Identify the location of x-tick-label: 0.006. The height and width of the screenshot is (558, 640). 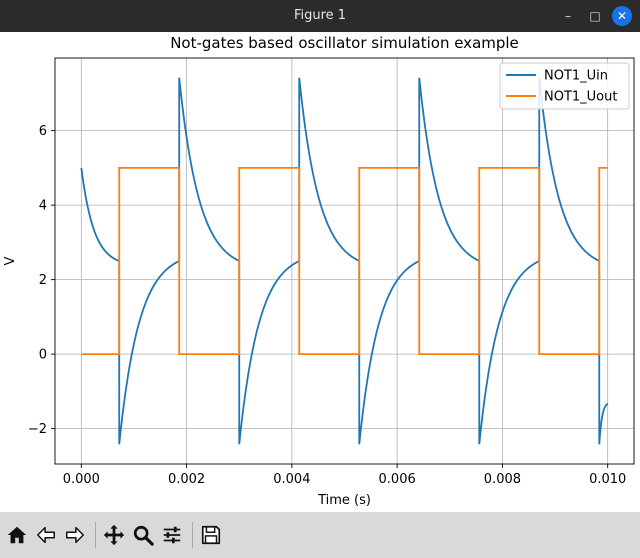
(397, 479).